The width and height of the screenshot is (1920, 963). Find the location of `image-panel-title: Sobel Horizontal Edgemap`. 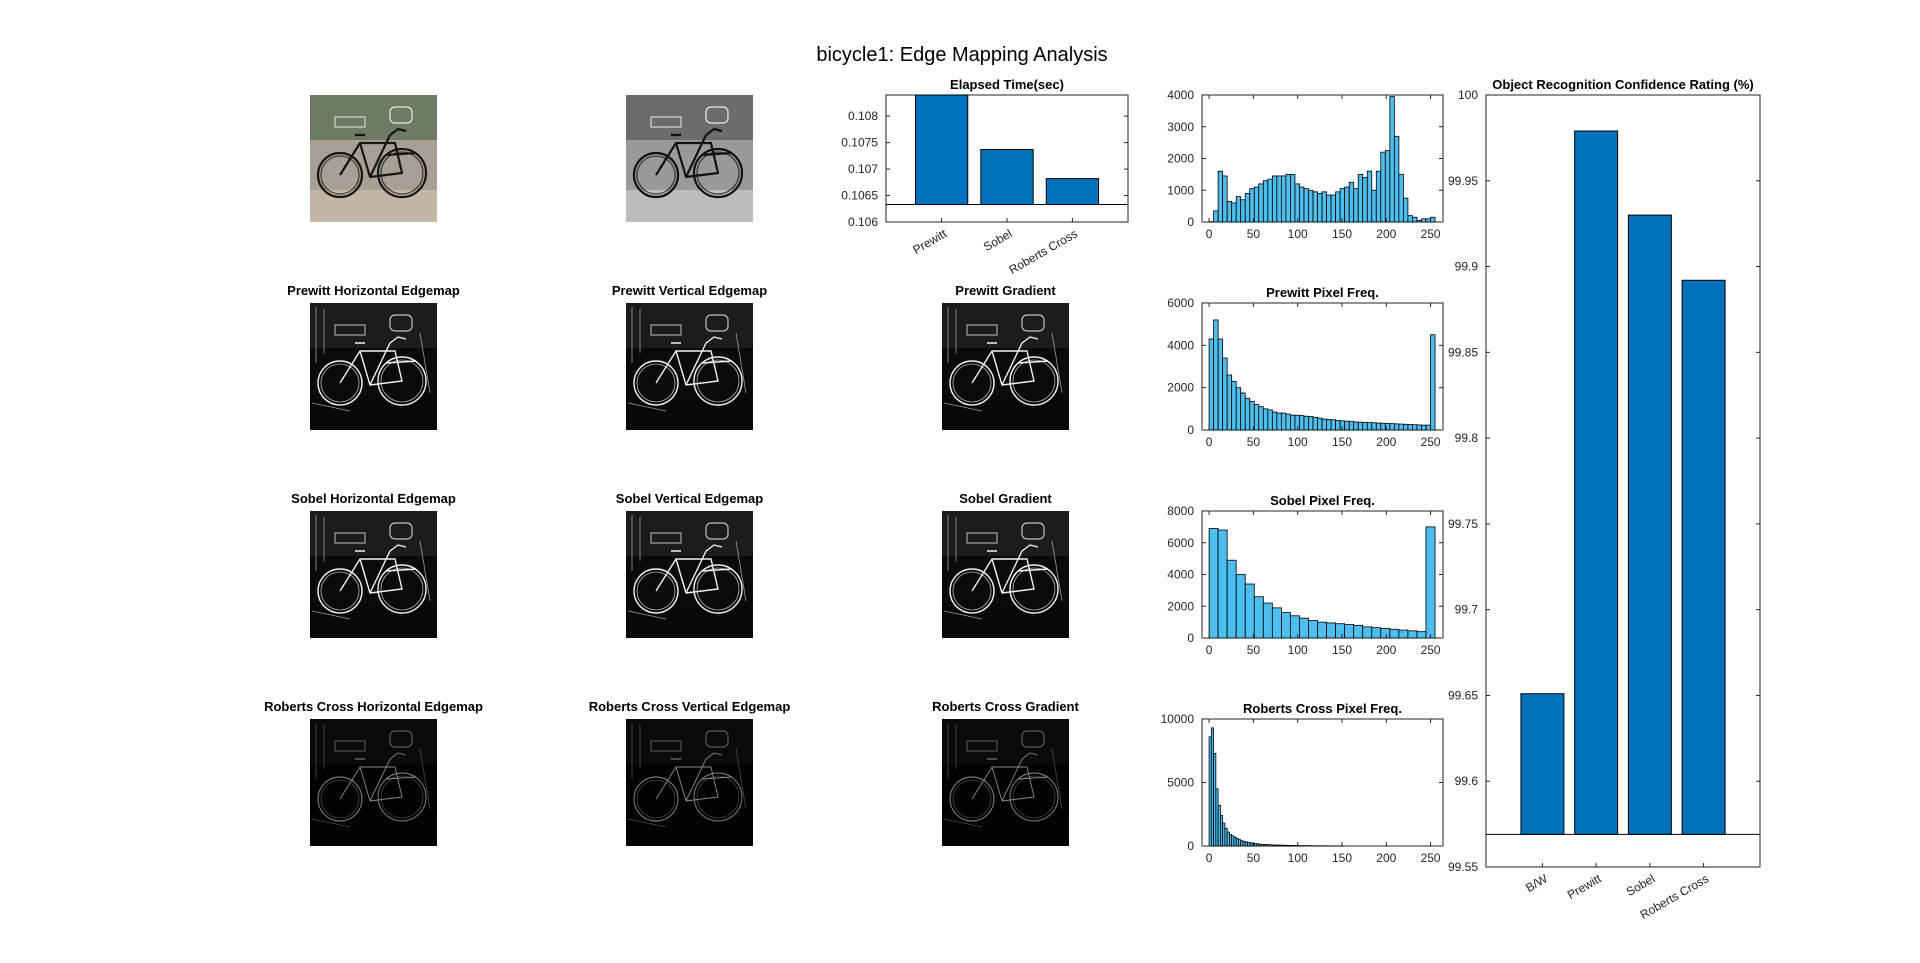

image-panel-title: Sobel Horizontal Edgemap is located at coordinates (373, 498).